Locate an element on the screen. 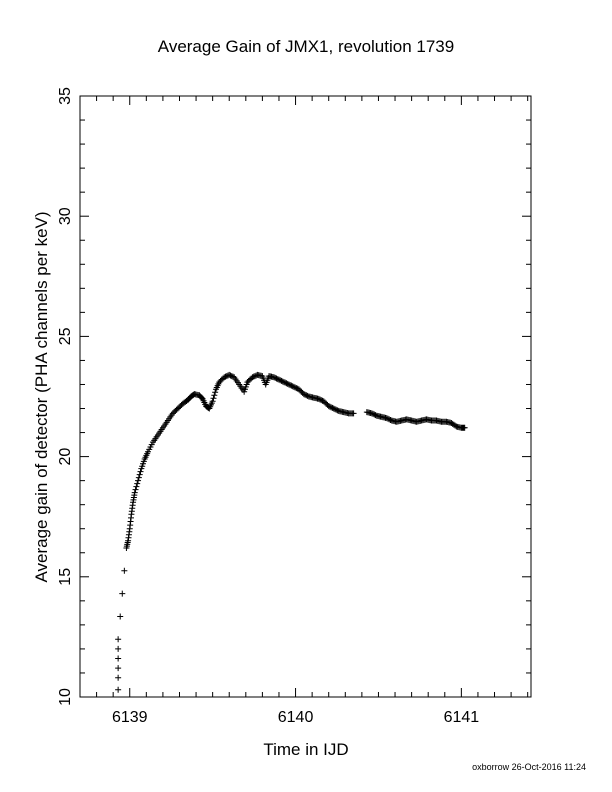 The height and width of the screenshot is (792, 612). y-tick-label: 35 is located at coordinates (65, 96).